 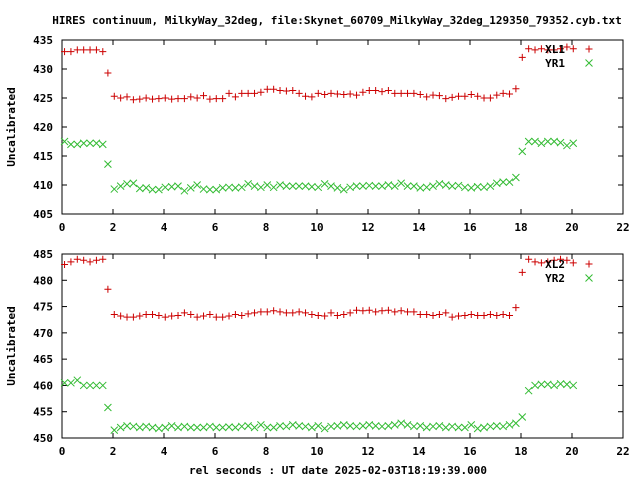 I want to click on y-tick-label: 425, so click(x=43, y=98).